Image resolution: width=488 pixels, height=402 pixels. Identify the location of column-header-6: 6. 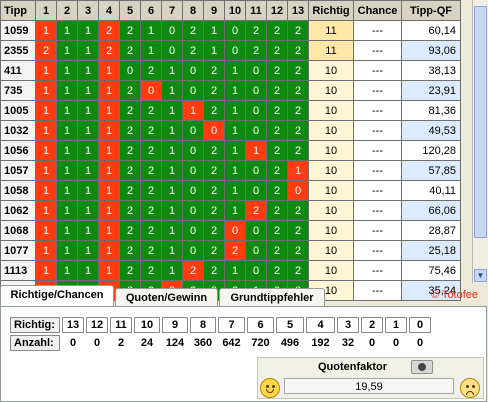
(151, 10).